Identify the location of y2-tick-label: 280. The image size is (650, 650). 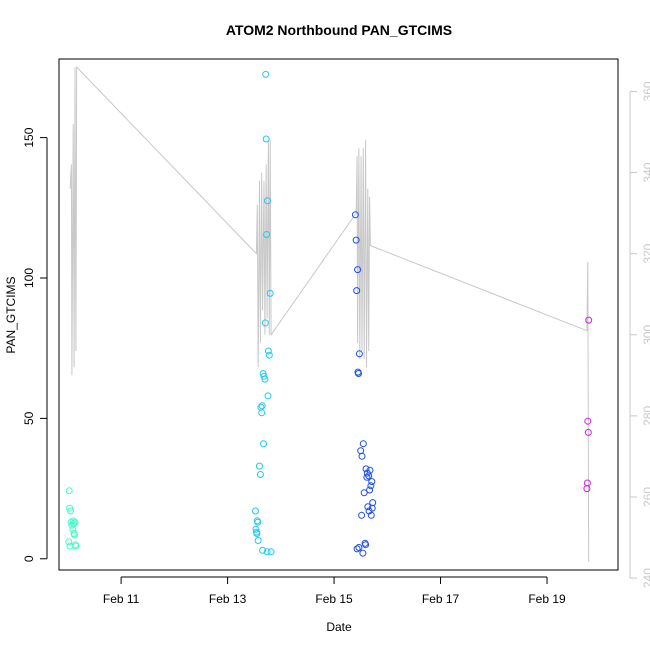
(645, 416).